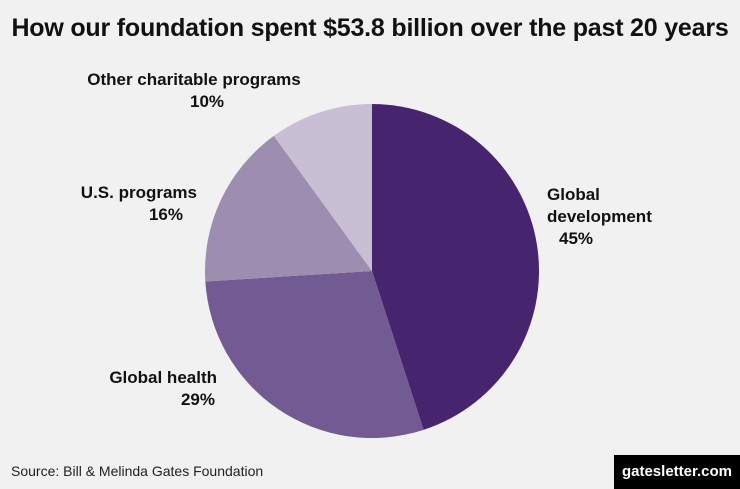  I want to click on slice-label-global-development: Global development 45%, so click(599, 217).